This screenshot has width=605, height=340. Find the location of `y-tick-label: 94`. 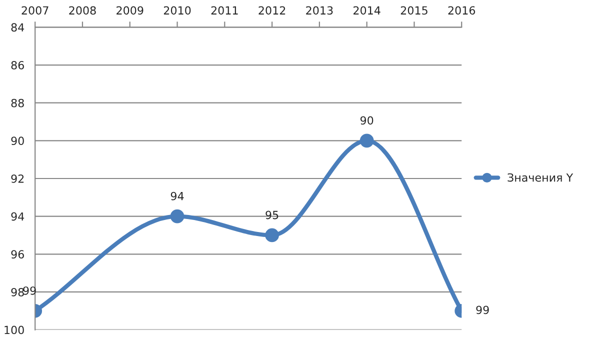

y-tick-label: 94 is located at coordinates (17, 216).